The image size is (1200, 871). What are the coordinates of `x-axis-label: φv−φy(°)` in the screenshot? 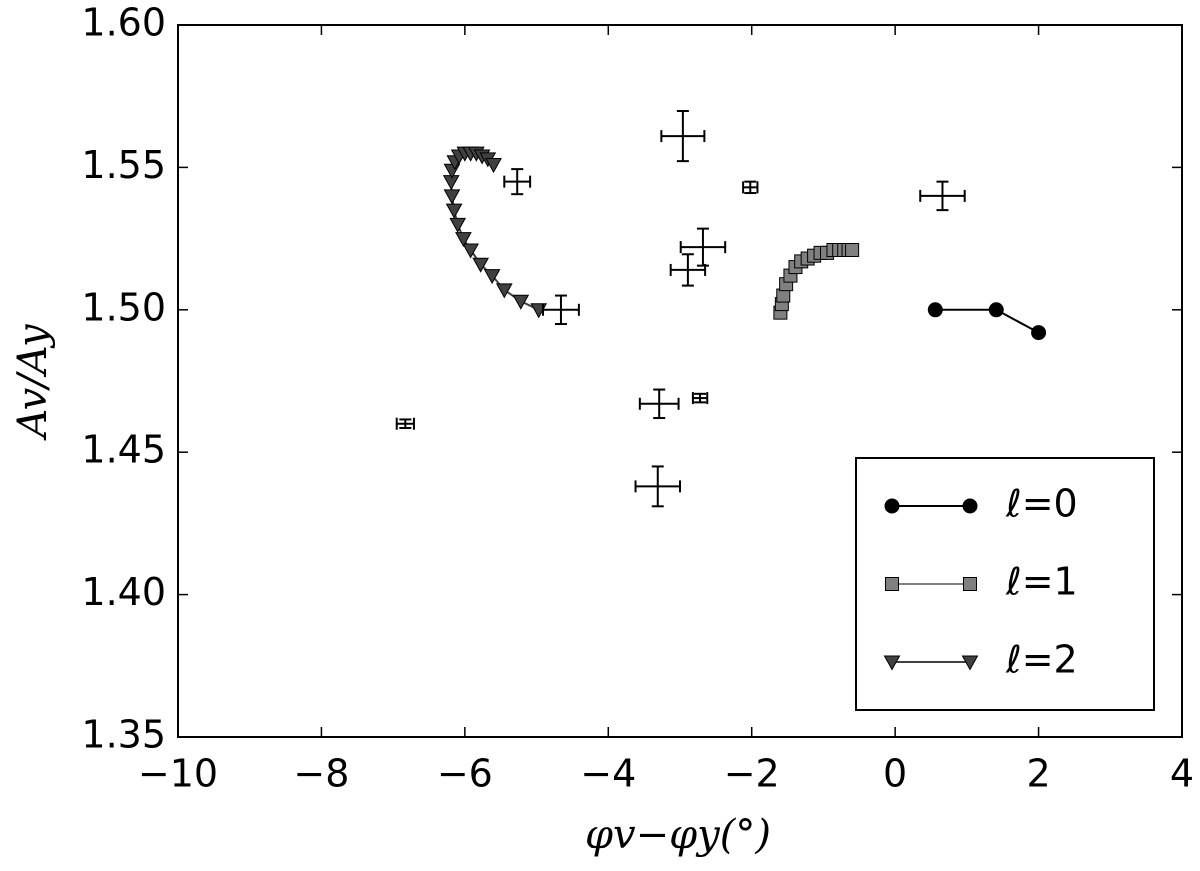 It's located at (678, 835).